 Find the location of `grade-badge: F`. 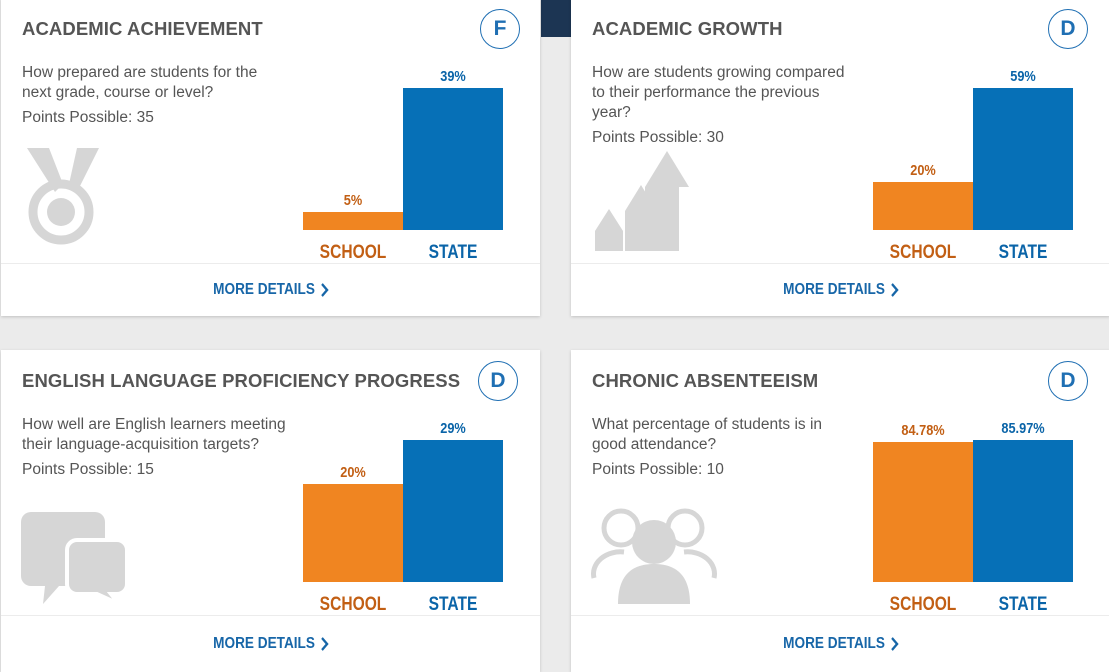

grade-badge: F is located at coordinates (500, 29).